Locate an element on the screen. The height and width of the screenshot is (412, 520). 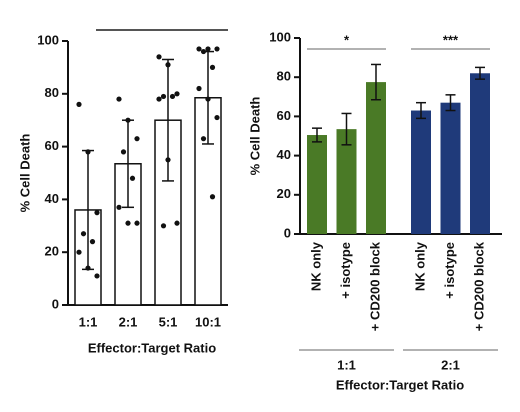
x-tick-label: 1:1 is located at coordinates (88, 321).